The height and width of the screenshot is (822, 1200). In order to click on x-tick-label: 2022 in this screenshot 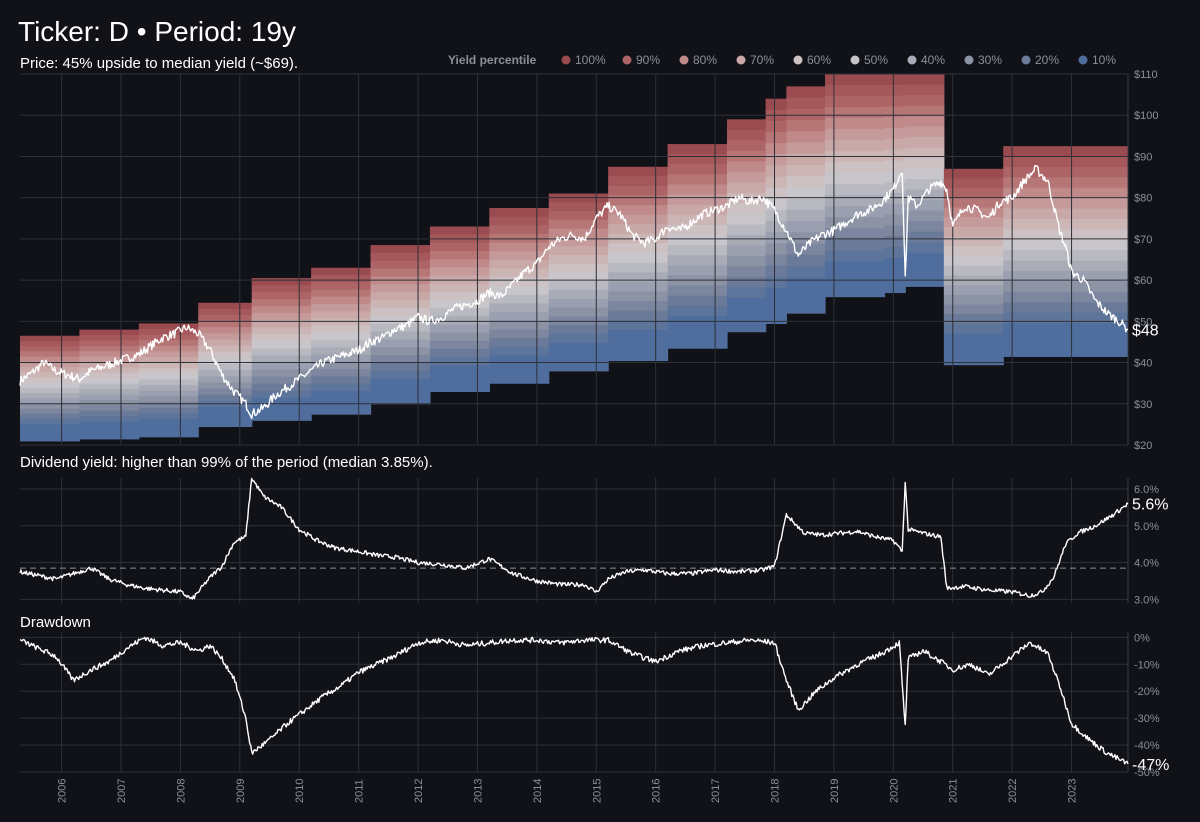, I will do `click(1013, 791)`.